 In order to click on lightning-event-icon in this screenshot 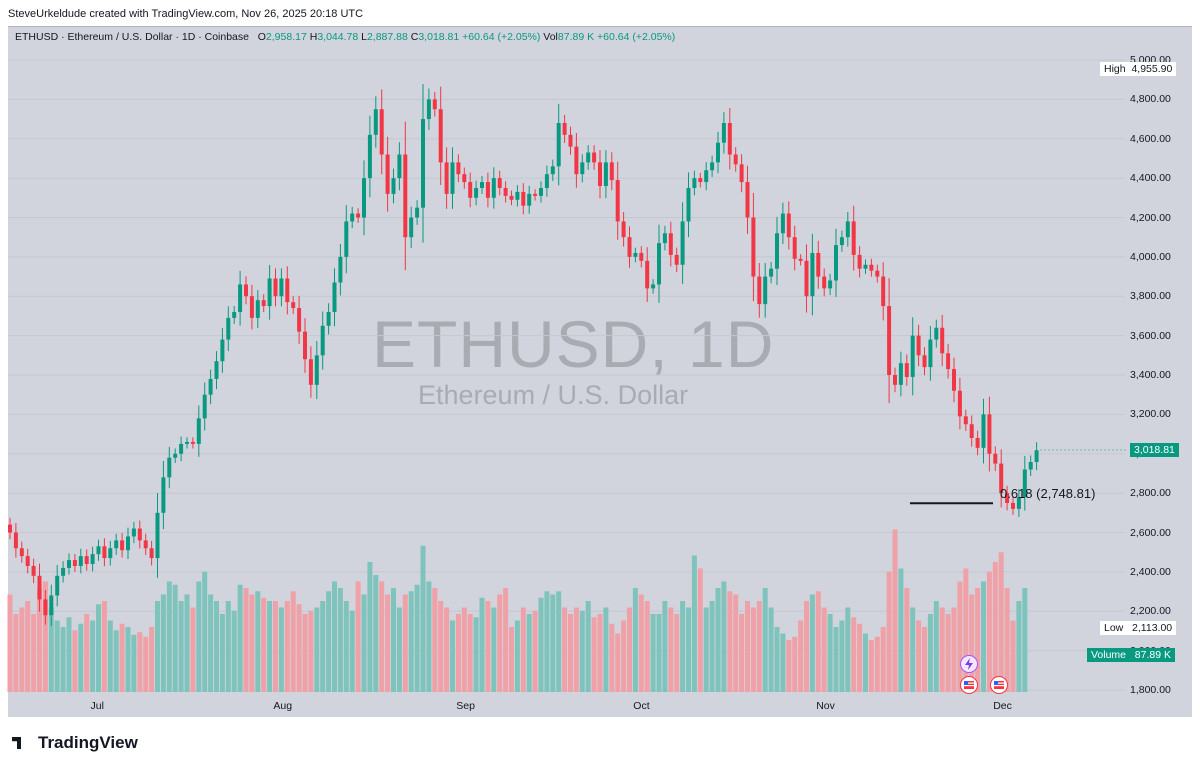, I will do `click(969, 664)`.